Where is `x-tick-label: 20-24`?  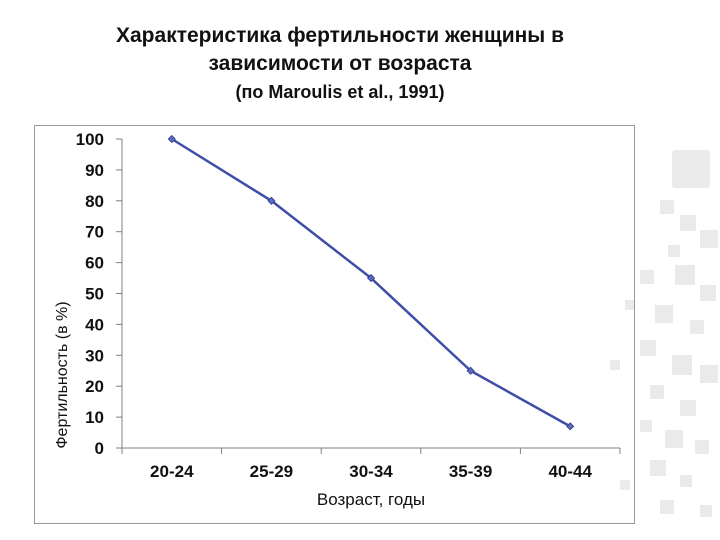
x-tick-label: 20-24 is located at coordinates (172, 471).